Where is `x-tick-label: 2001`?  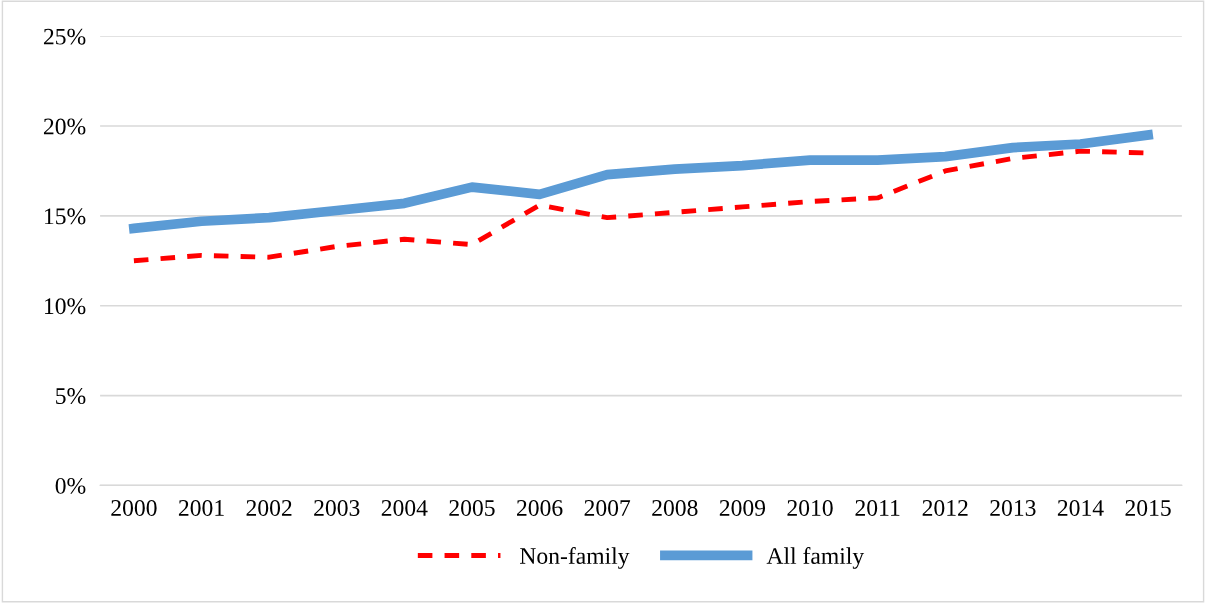
x-tick-label: 2001 is located at coordinates (201, 507).